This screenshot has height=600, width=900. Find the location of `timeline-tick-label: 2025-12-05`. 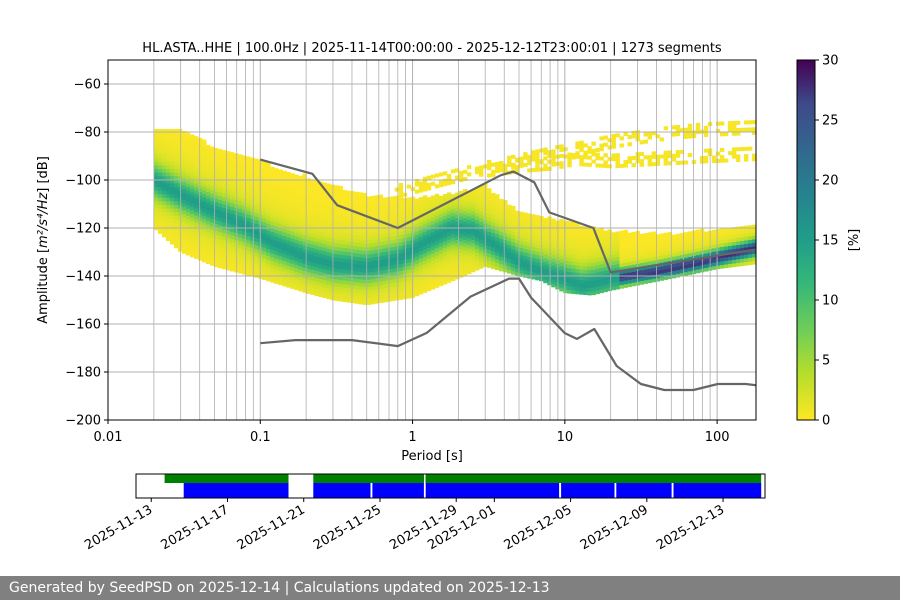

timeline-tick-label: 2025-12-05 is located at coordinates (538, 527).